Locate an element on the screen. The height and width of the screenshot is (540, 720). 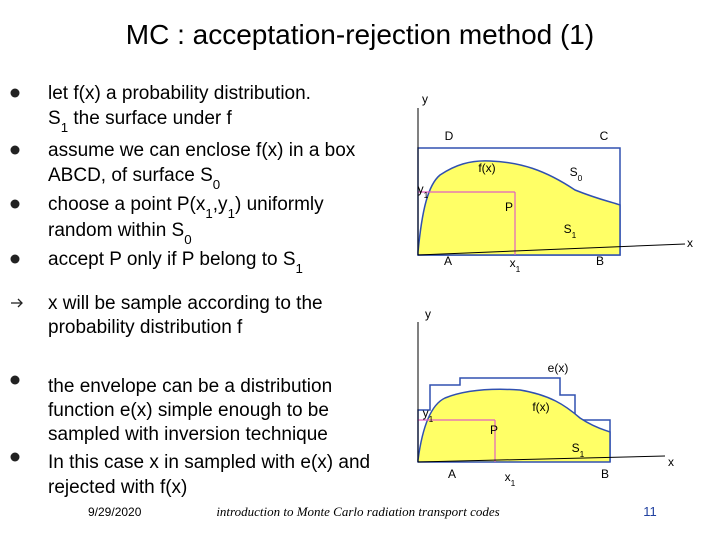
text-run: function e(x) simple enough to be is located at coordinates (188, 410).